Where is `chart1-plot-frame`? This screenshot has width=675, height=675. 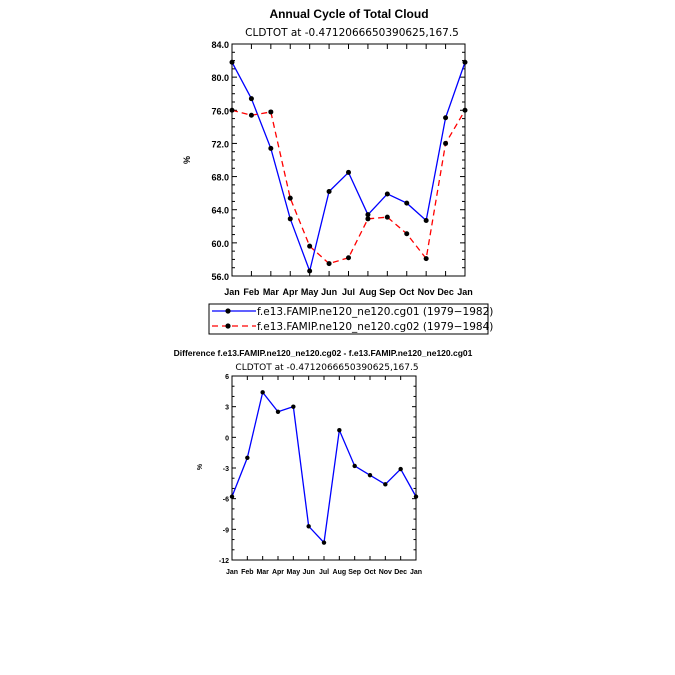 chart1-plot-frame is located at coordinates (348, 160).